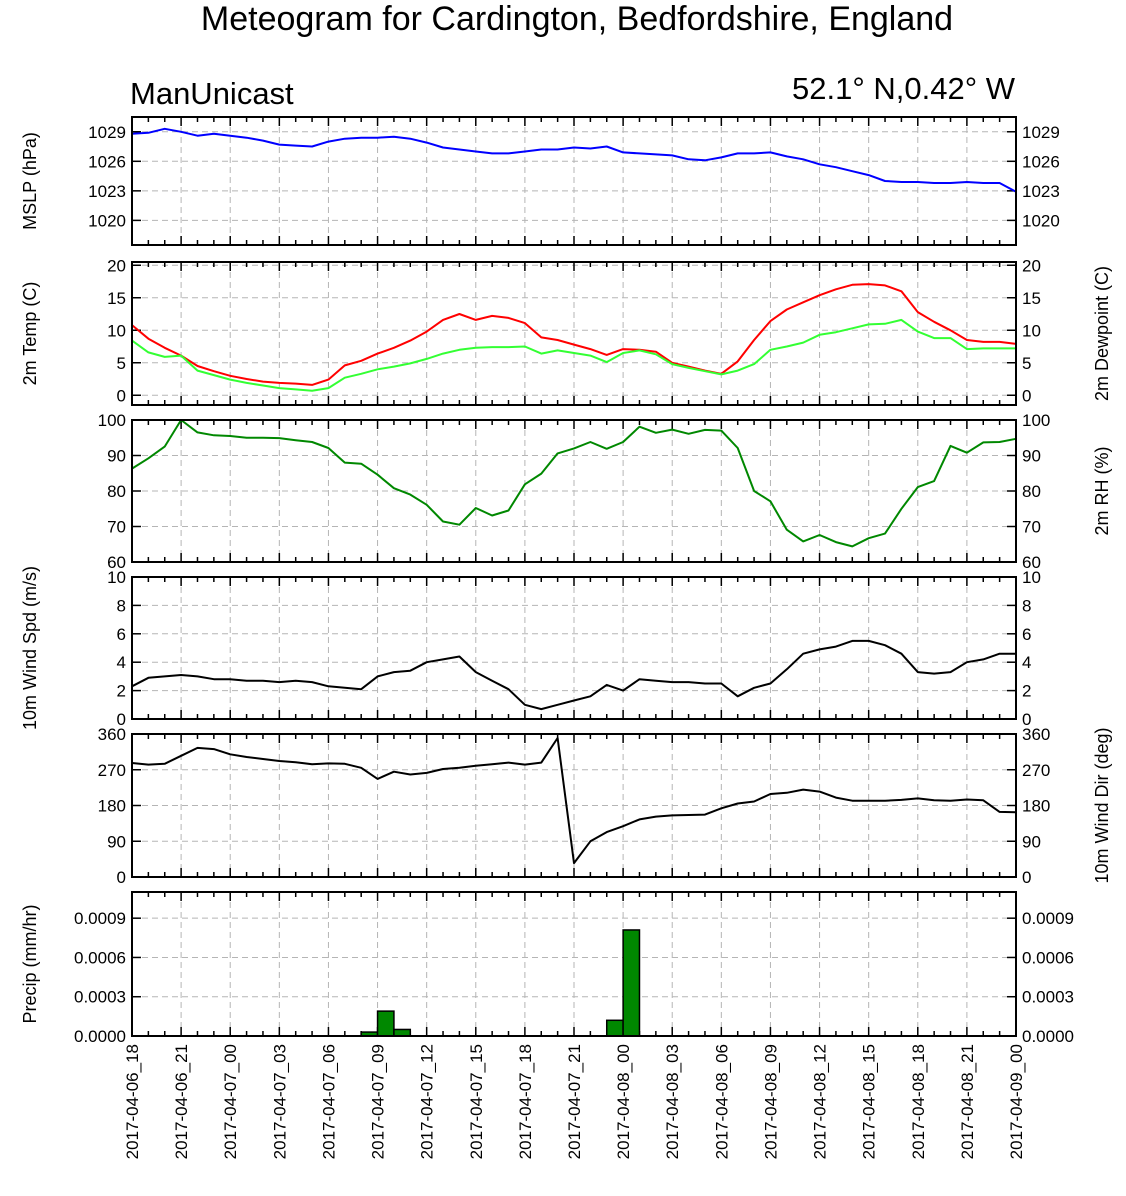 The image size is (1126, 1196). What do you see at coordinates (672, 1101) in the screenshot?
I see `x-tick-label: 2017-04-08_03` at bounding box center [672, 1101].